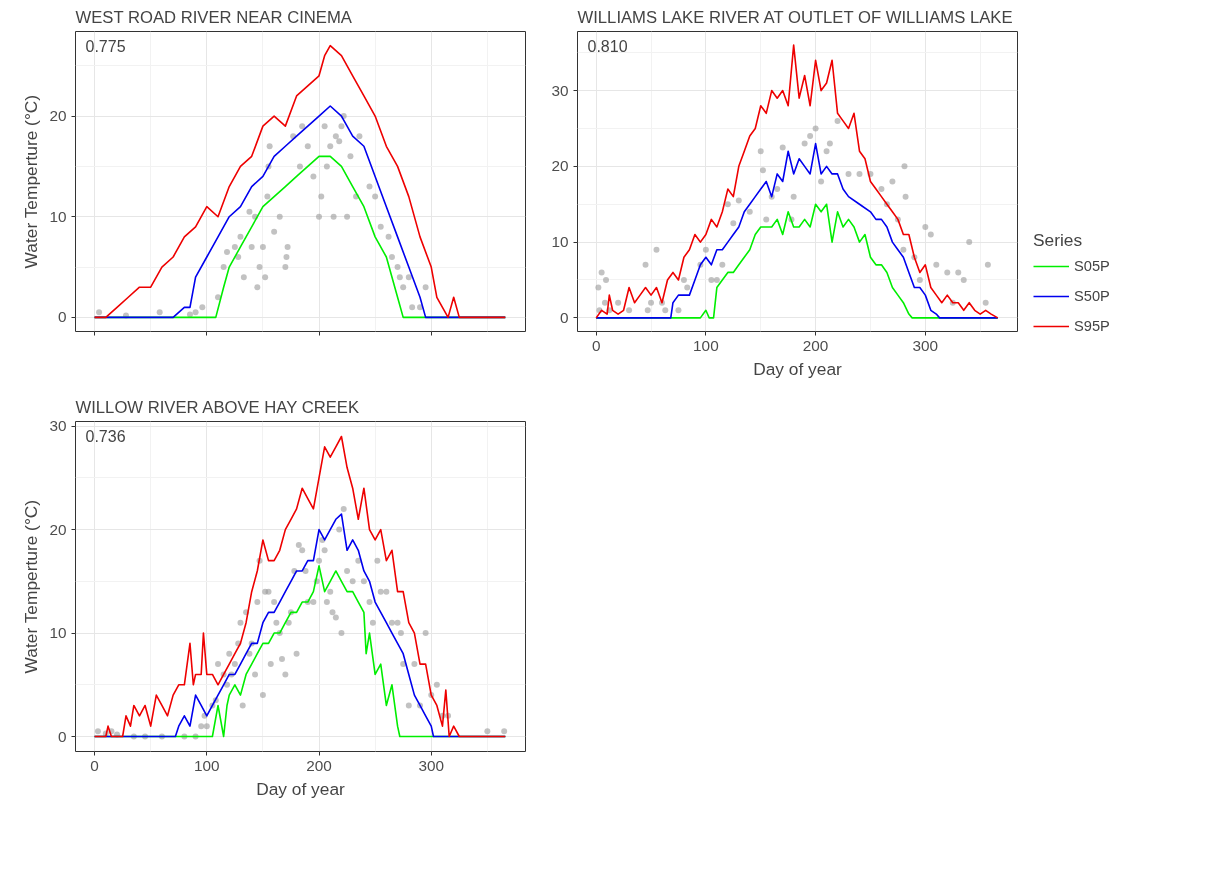  What do you see at coordinates (1092, 266) in the screenshot?
I see `legend-label: S05P` at bounding box center [1092, 266].